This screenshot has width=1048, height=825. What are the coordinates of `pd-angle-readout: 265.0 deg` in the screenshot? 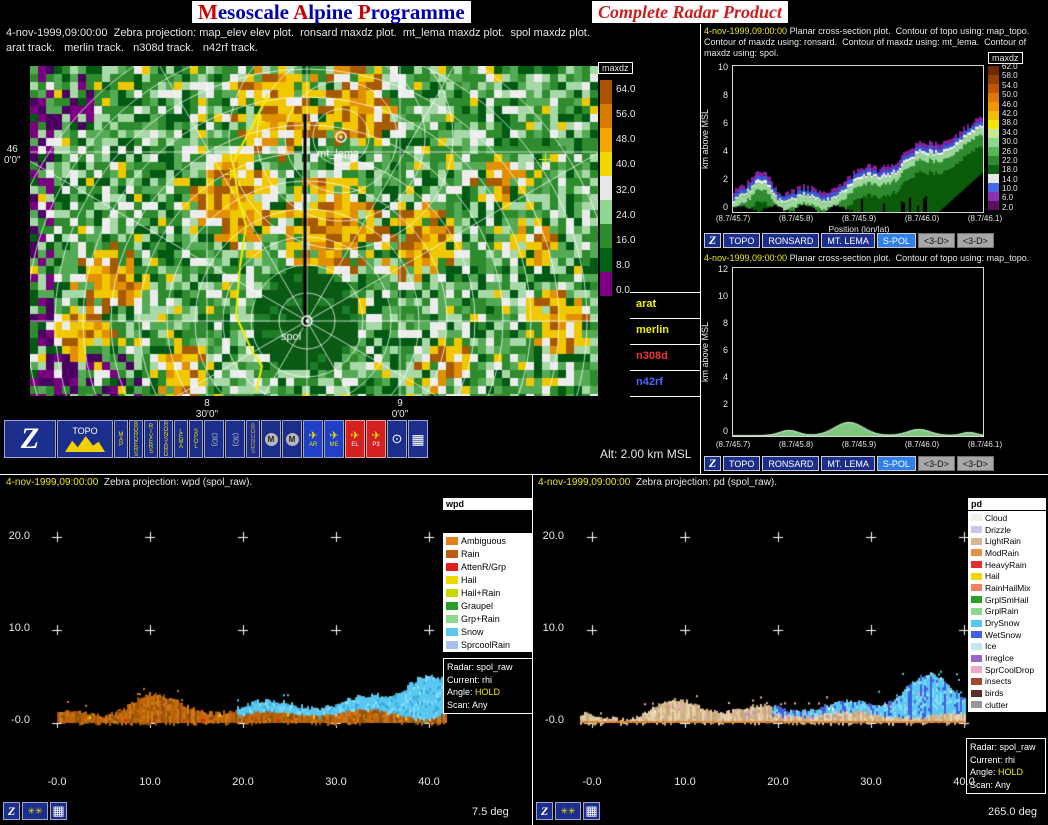 It's located at (1012, 812).